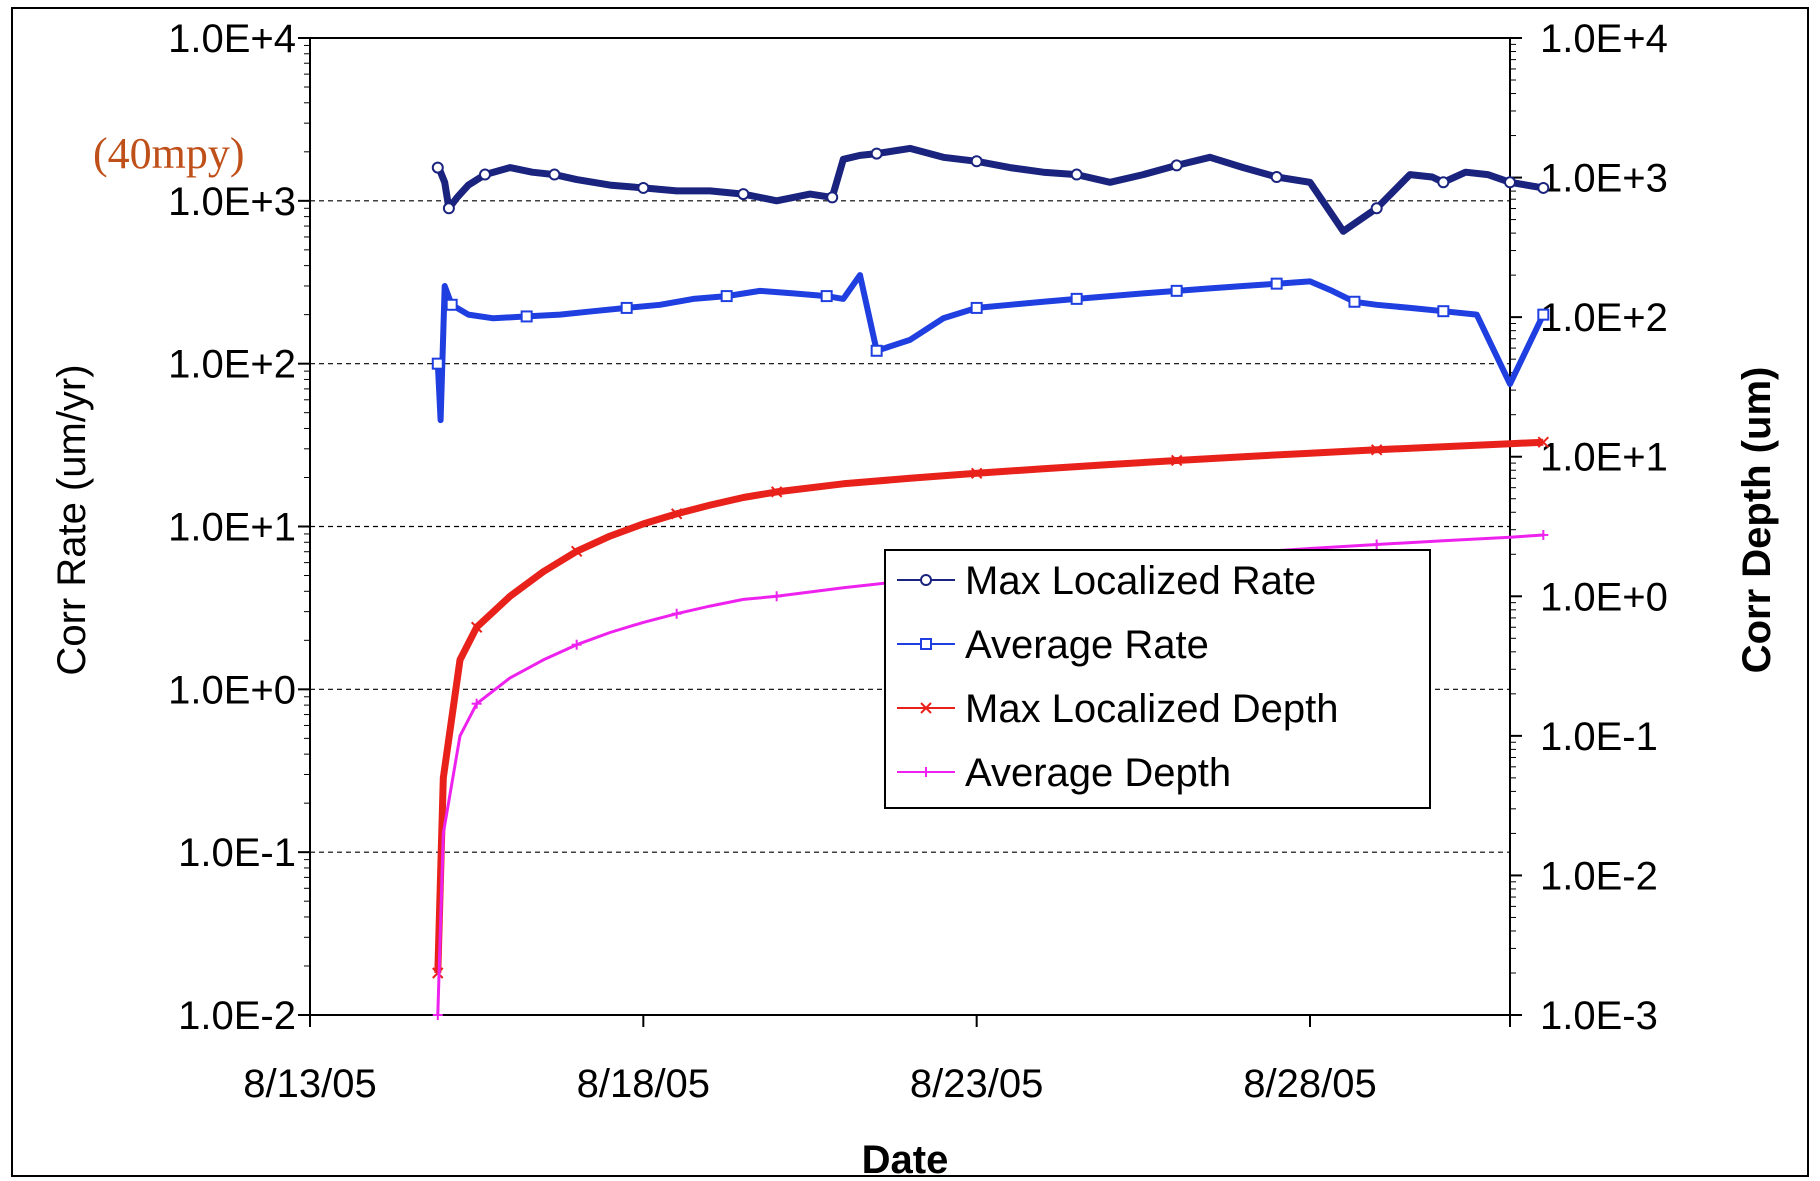 The height and width of the screenshot is (1181, 1820). I want to click on y-tick-label-left: 1.0E+4, so click(232, 39).